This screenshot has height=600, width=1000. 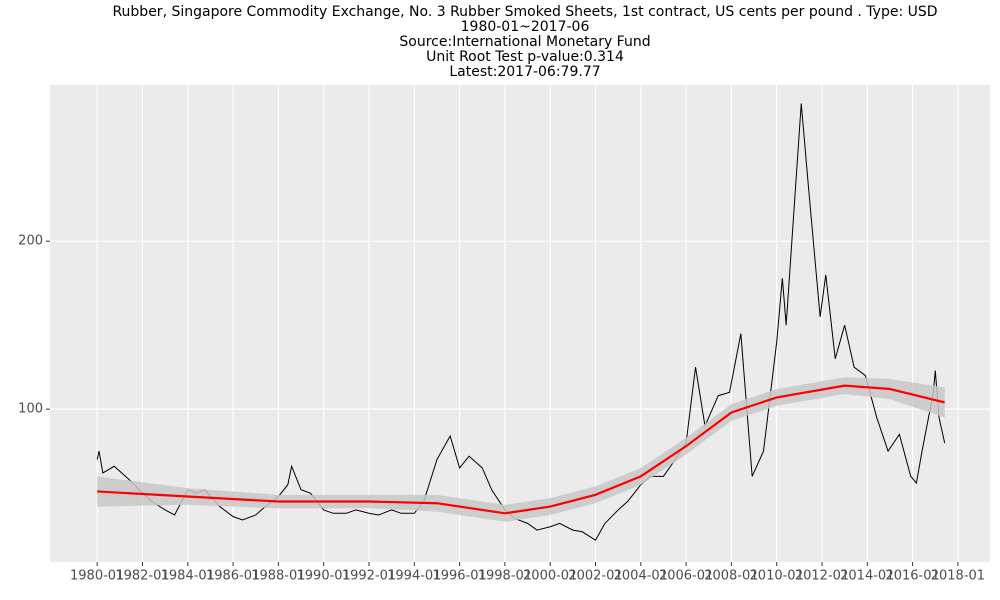 What do you see at coordinates (505, 576) in the screenshot?
I see `x-tick-label: 1998-01` at bounding box center [505, 576].